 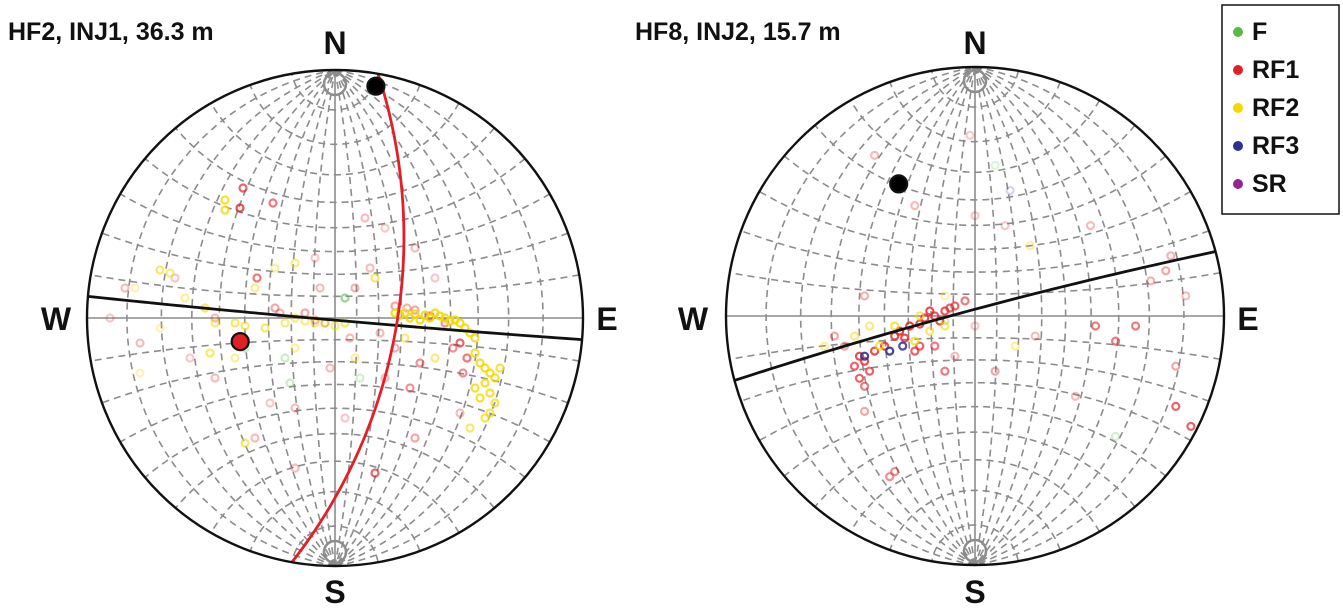 I want to click on legend-label-rf3: RF3, so click(x=1275, y=146).